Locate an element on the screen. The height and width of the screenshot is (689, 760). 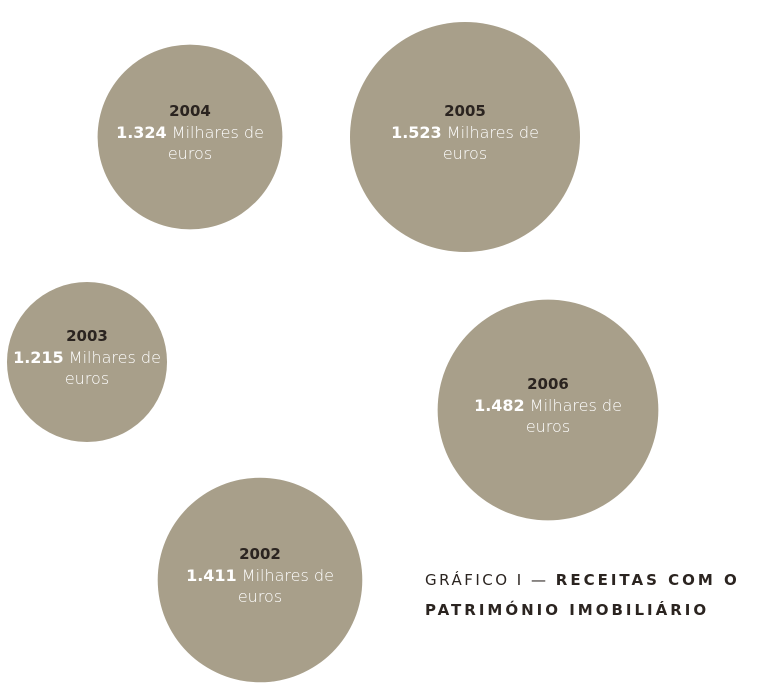
value-label: 1.411 is located at coordinates (211, 575).